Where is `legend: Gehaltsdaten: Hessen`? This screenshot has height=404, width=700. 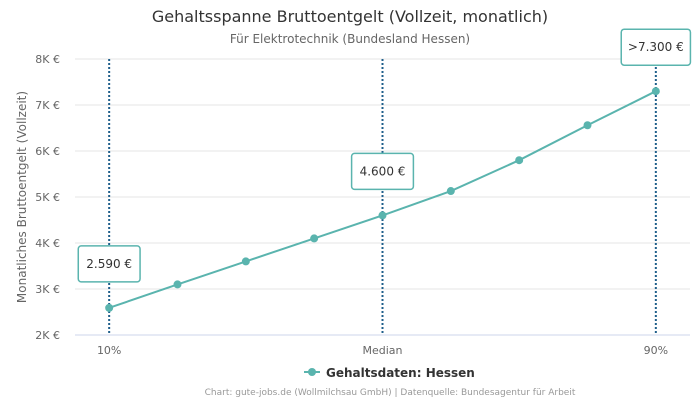
legend: Gehaltsdaten: Hessen is located at coordinates (389, 373).